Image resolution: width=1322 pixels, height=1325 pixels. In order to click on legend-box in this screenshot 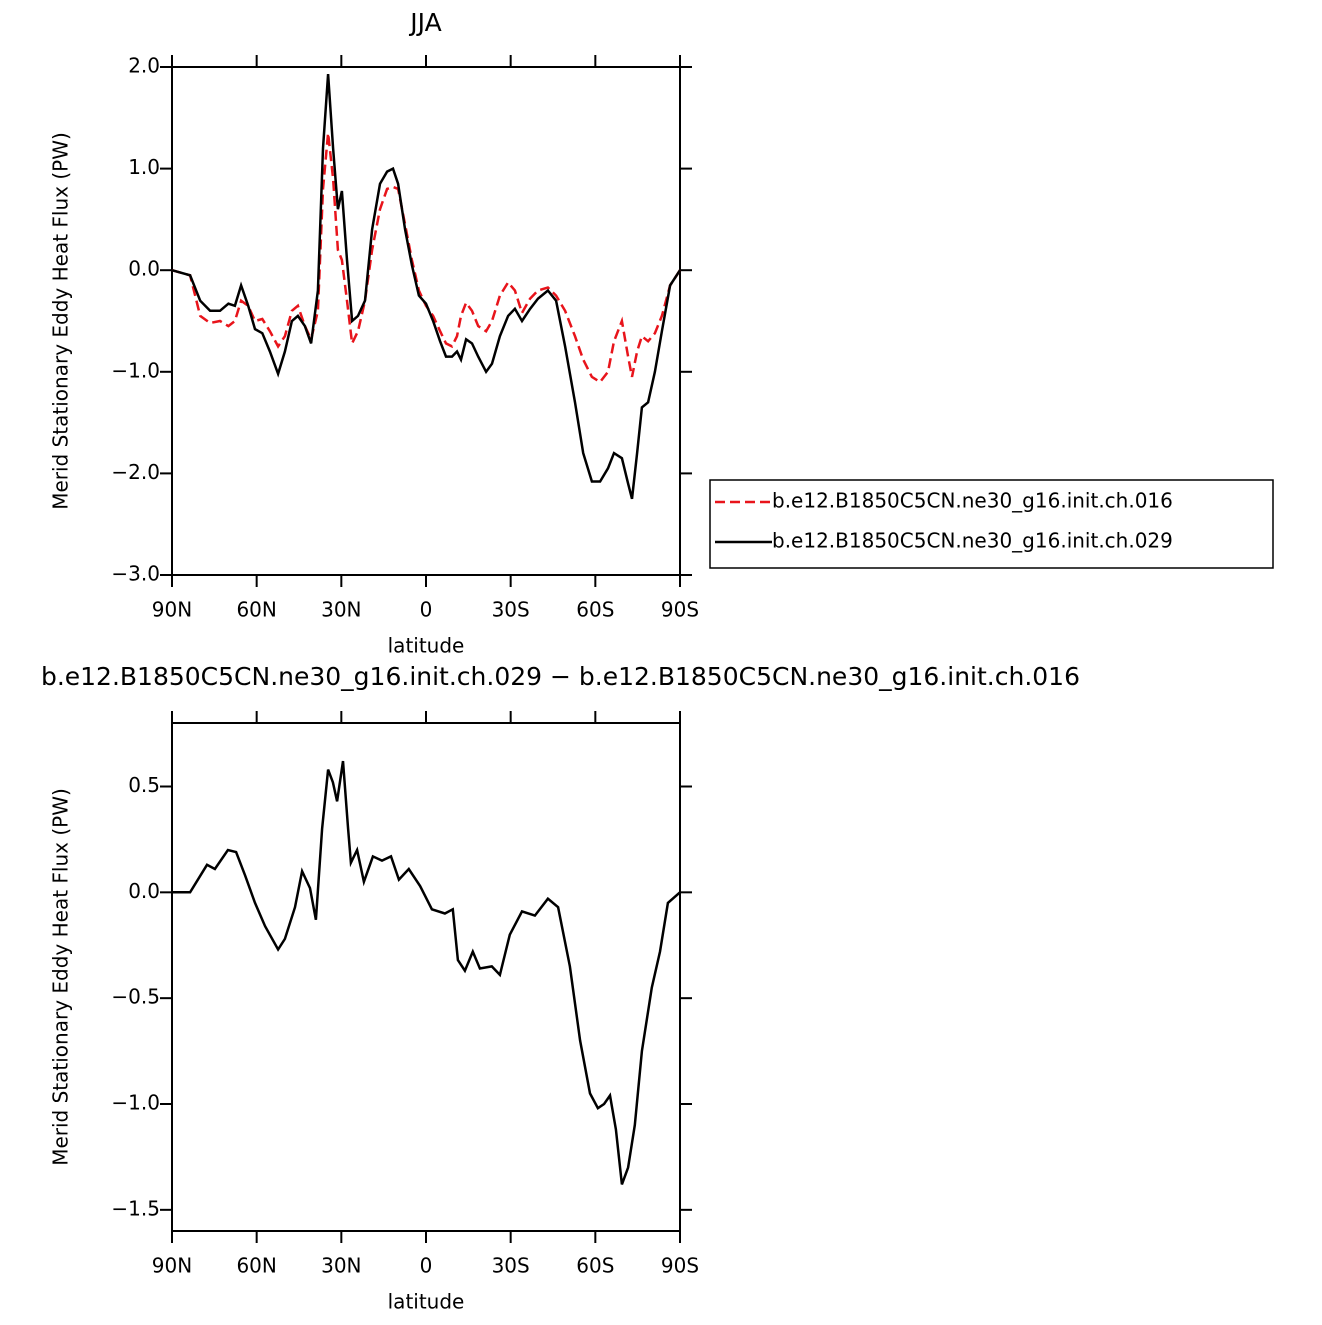, I will do `click(991, 524)`.